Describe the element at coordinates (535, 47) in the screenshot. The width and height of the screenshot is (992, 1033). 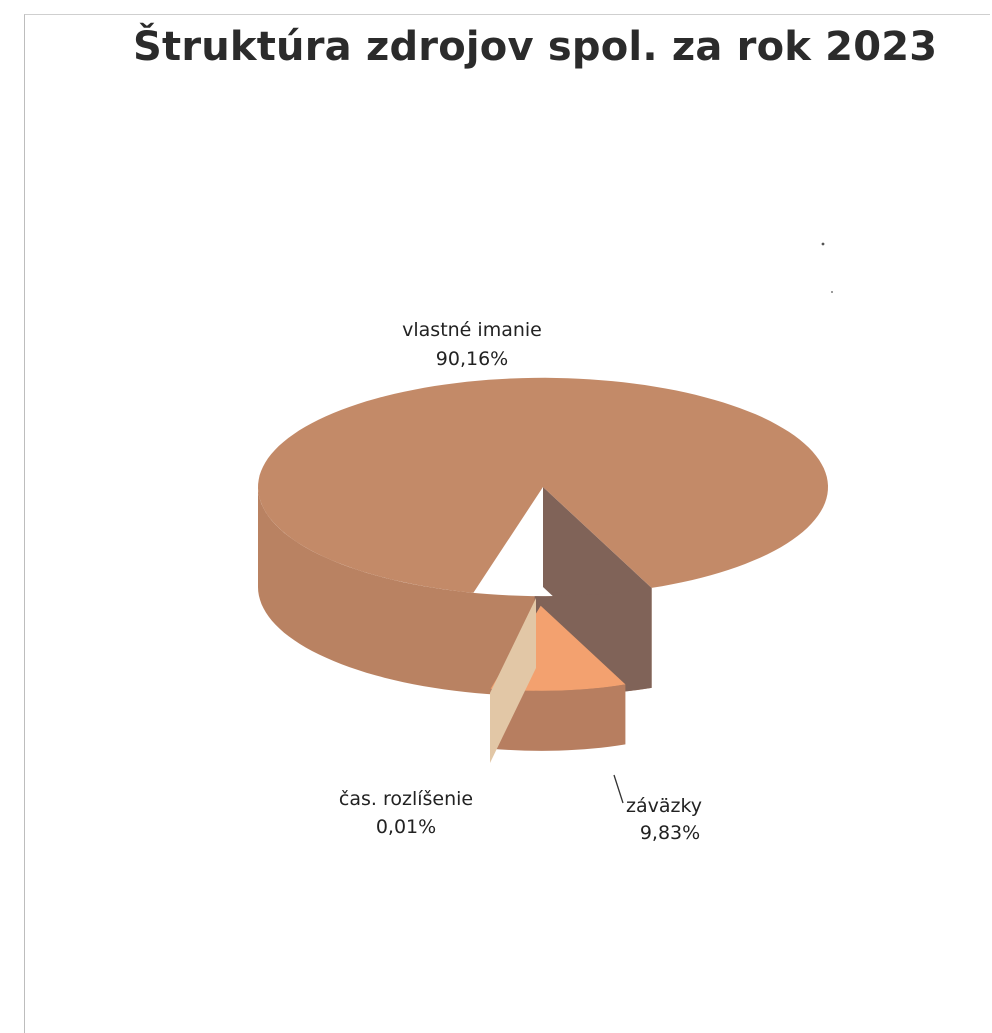
I see `chart-title: Štruktúra zdrojov spol. za rok 2023` at that location.